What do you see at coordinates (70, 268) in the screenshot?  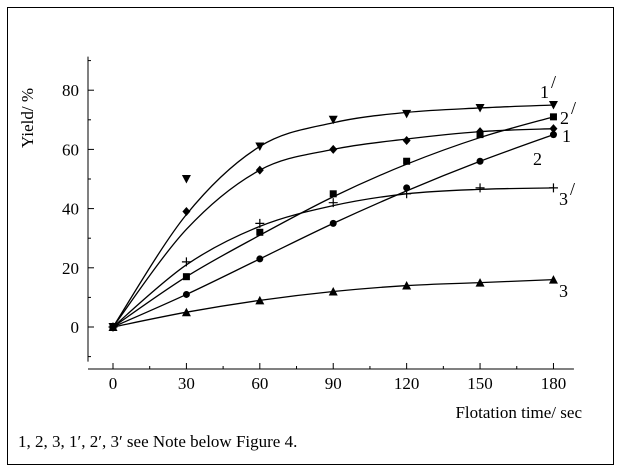 I see `y-tick-label: 20` at bounding box center [70, 268].